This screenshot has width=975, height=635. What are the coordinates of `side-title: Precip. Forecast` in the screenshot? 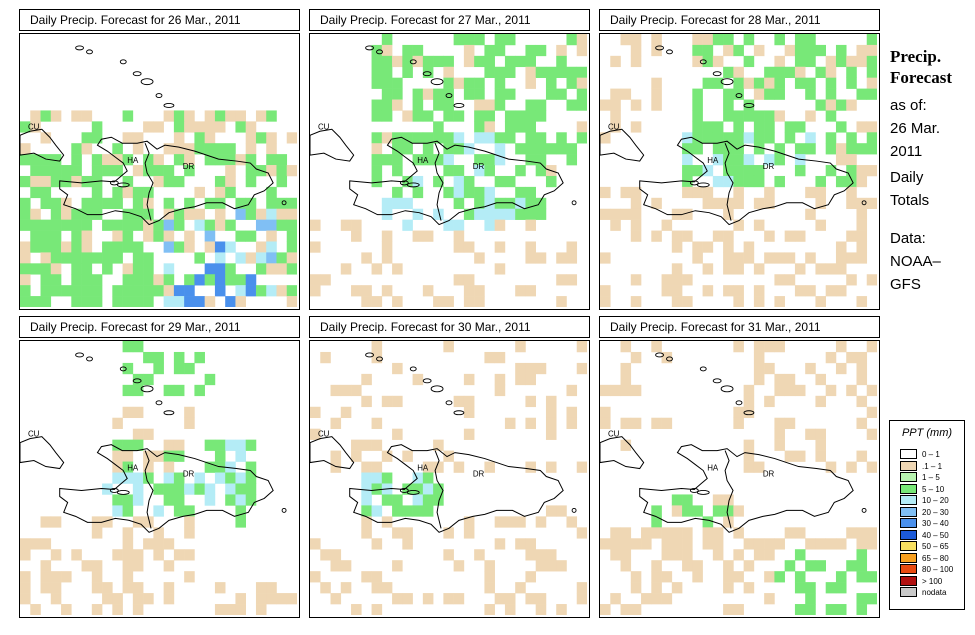 It's located at (921, 67).